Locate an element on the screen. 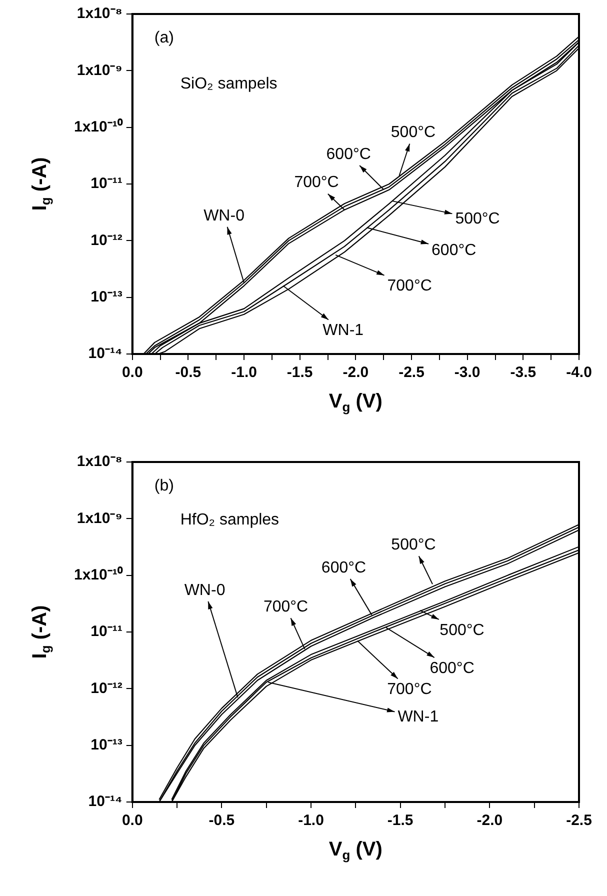  x-tick-label: -3.0 is located at coordinates (467, 373).